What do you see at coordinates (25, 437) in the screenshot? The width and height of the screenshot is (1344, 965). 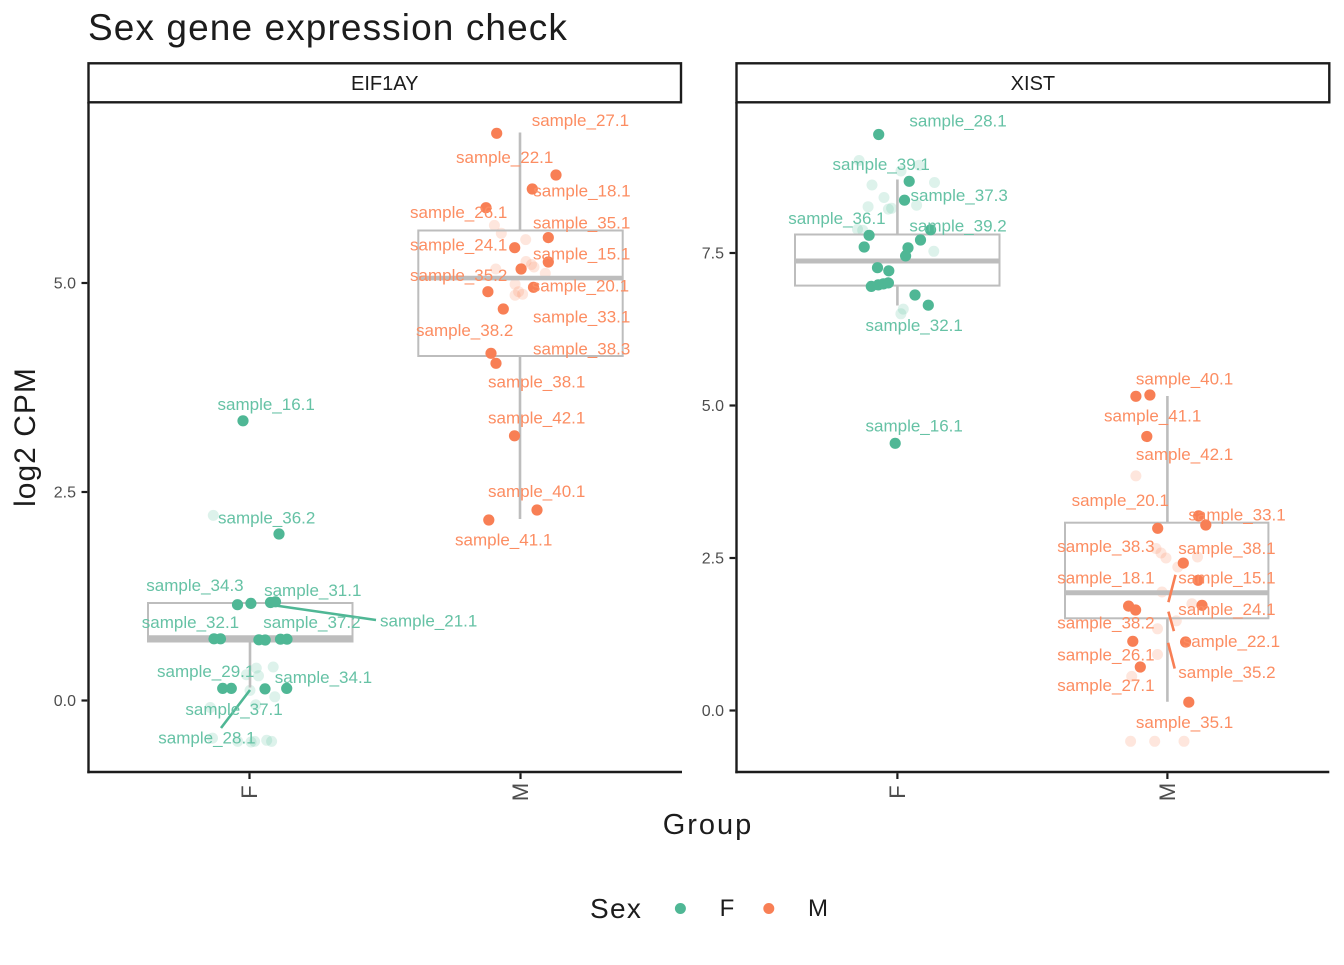 I see `svg-text: log2 CPM` at bounding box center [25, 437].